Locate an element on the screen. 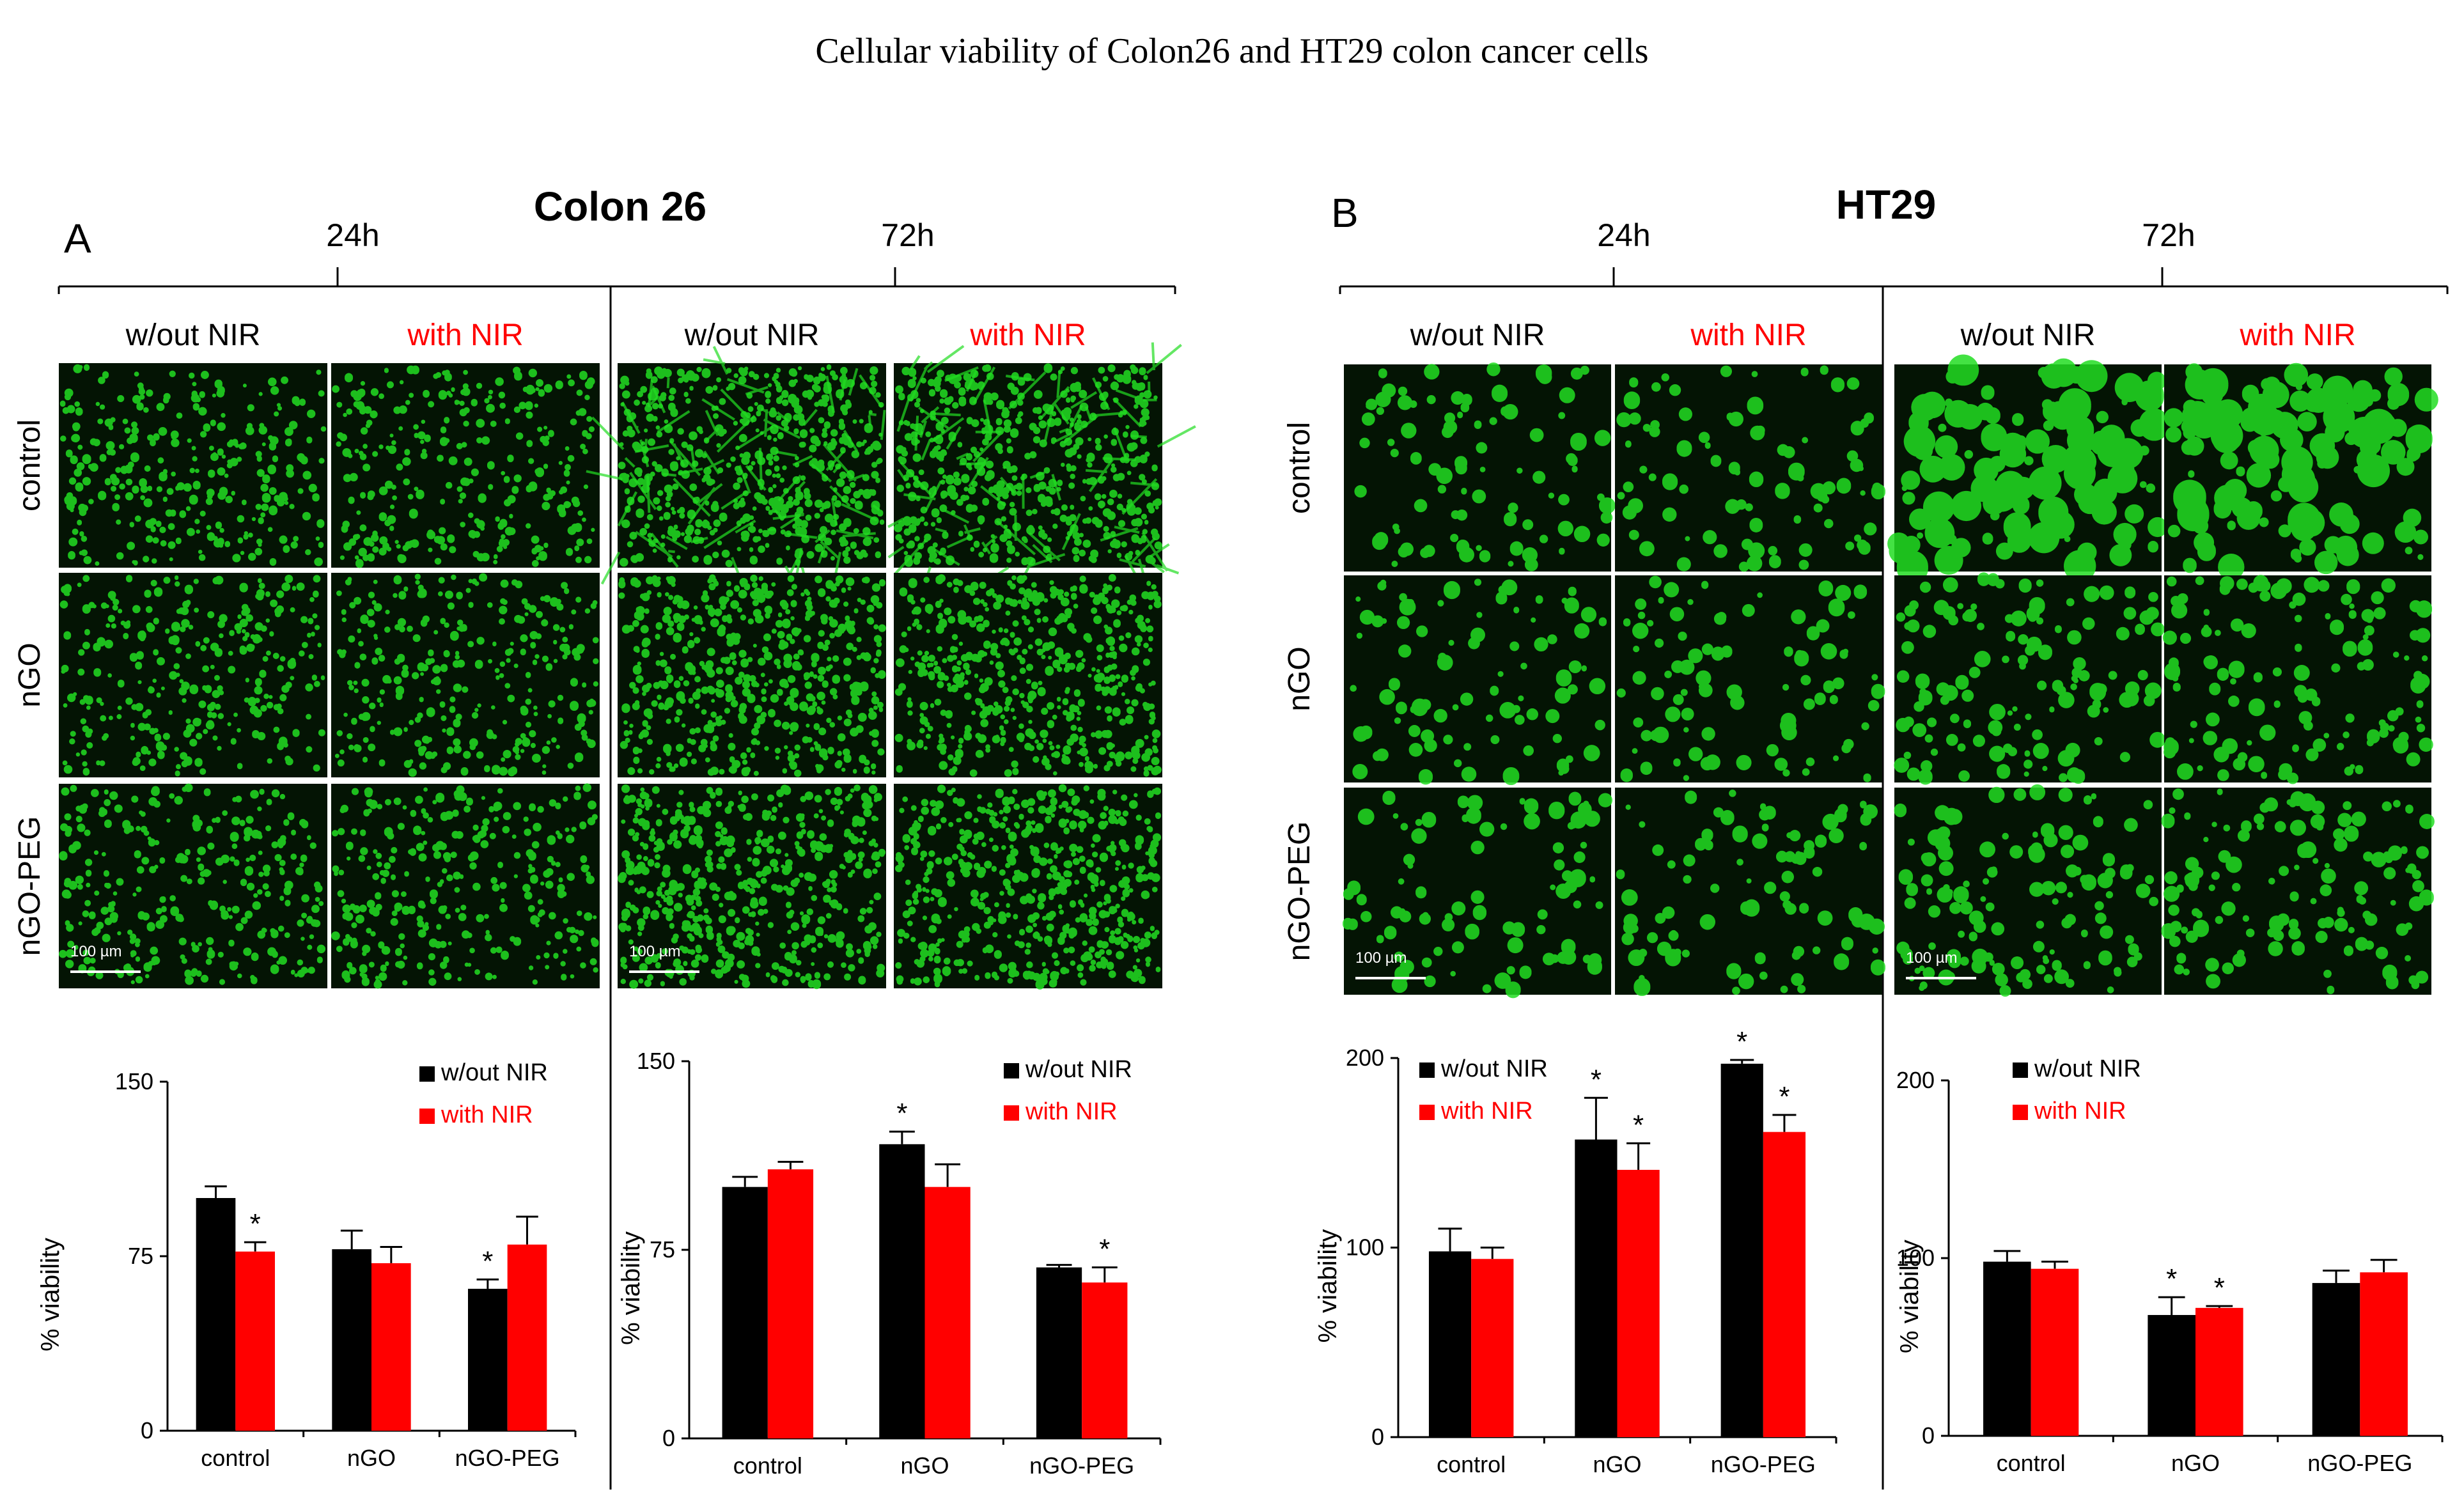  y-tick-label: 150 is located at coordinates (656, 1061).